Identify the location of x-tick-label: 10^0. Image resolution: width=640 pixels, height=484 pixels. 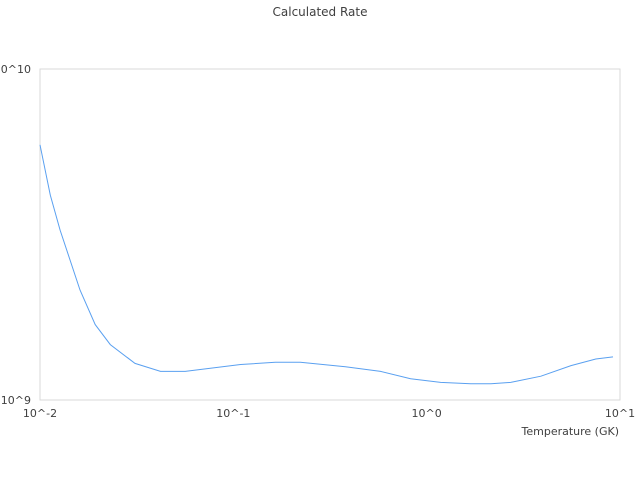
(427, 413).